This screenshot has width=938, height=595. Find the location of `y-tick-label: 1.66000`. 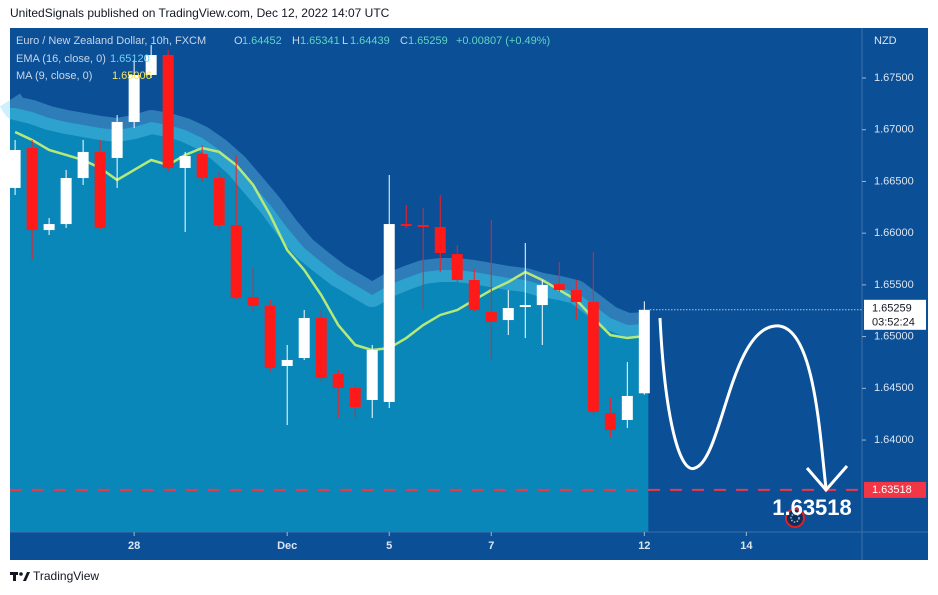

y-tick-label: 1.66000 is located at coordinates (894, 233).